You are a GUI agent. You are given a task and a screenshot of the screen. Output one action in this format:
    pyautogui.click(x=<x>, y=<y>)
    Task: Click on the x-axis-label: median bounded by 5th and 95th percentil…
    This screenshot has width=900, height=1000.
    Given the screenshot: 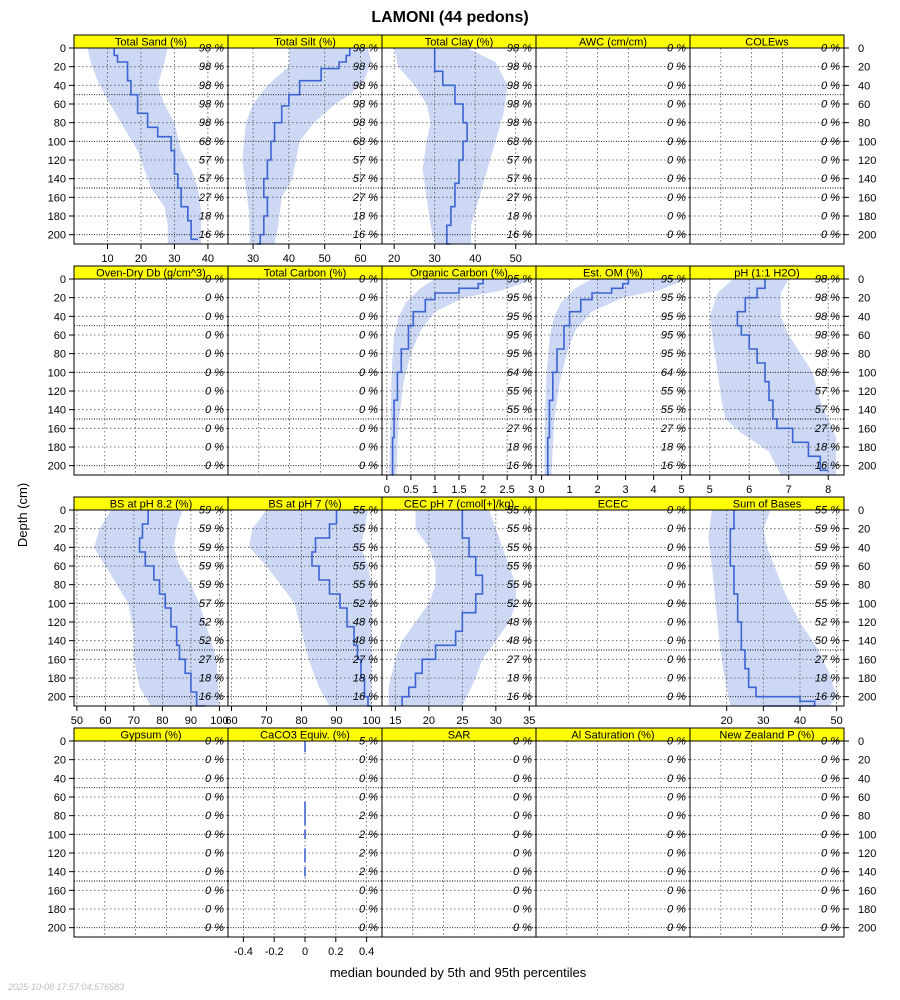 What is the action you would take?
    pyautogui.click(x=458, y=972)
    